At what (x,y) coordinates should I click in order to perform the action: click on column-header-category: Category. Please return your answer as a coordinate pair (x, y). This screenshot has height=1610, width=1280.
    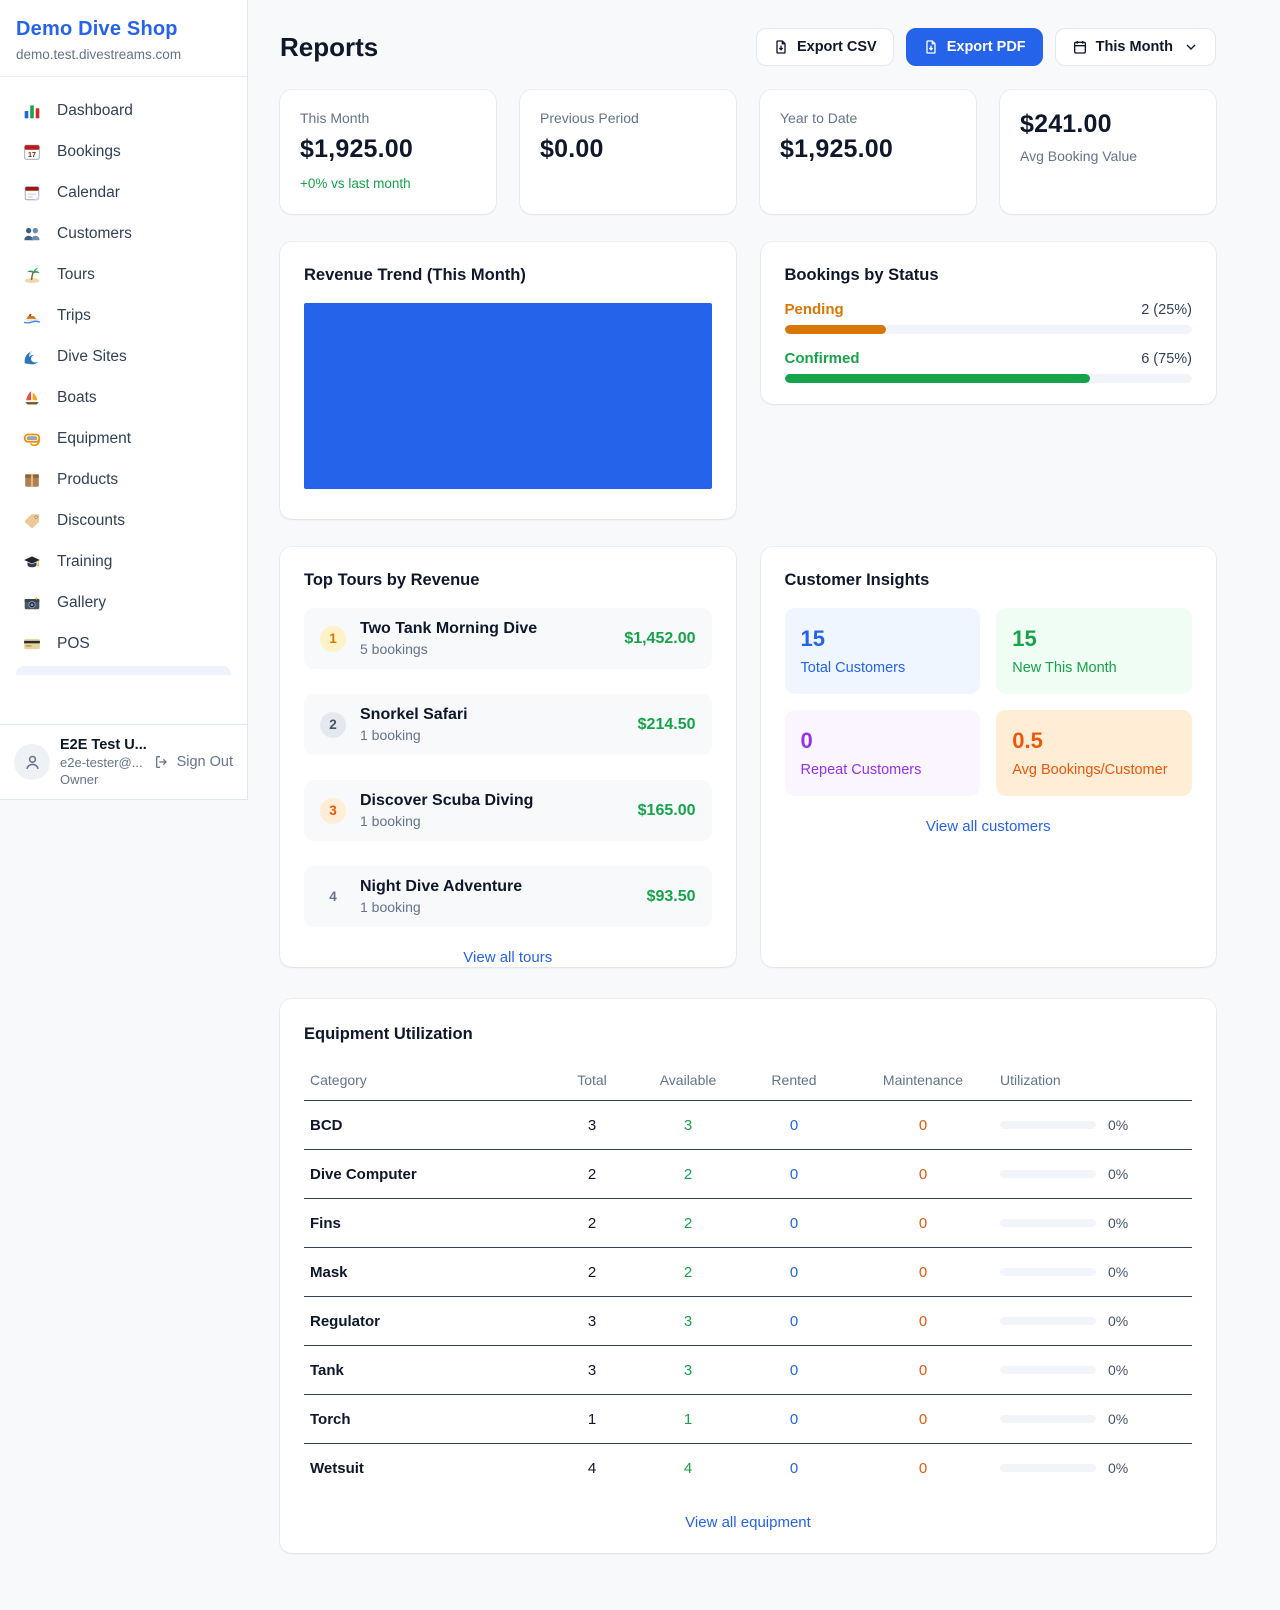
    Looking at the image, I should click on (424, 1081).